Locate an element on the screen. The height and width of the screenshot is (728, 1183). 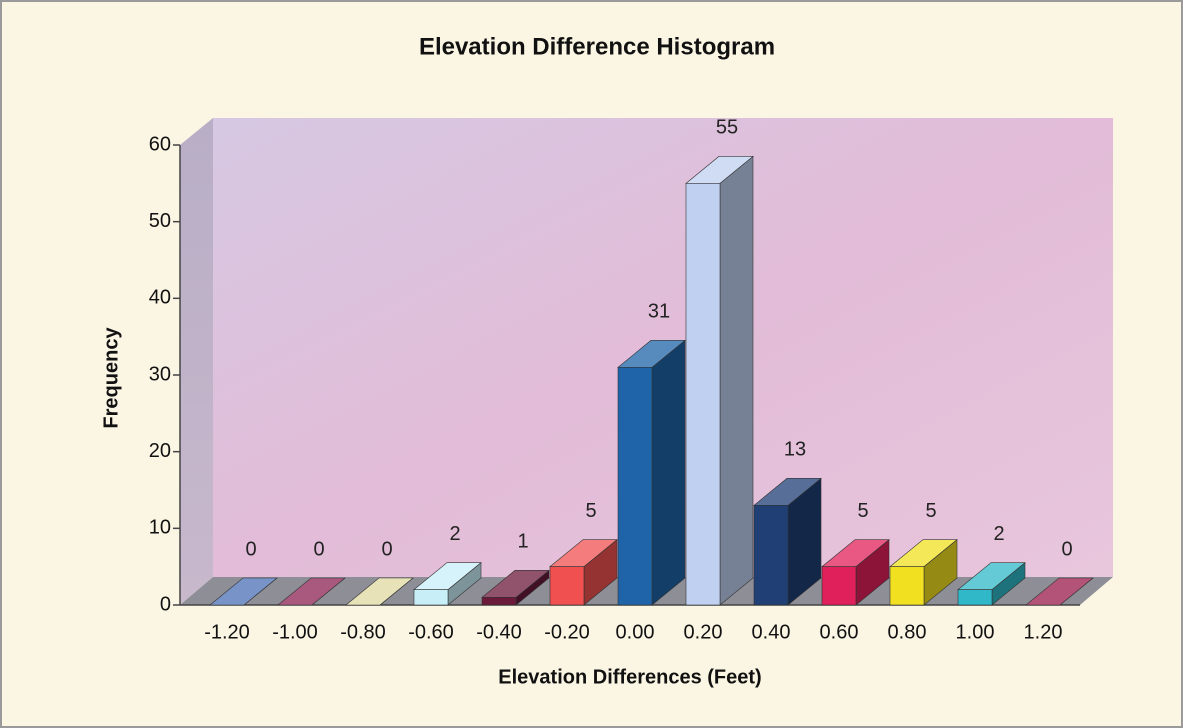
data-label: 1 is located at coordinates (522, 542).